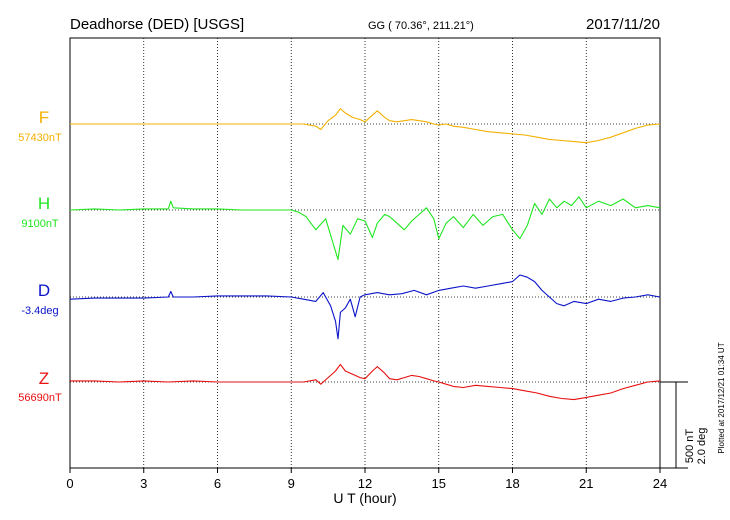 Image resolution: width=730 pixels, height=520 pixels. Describe the element at coordinates (44, 117) in the screenshot. I see `series-name-f: F` at that location.